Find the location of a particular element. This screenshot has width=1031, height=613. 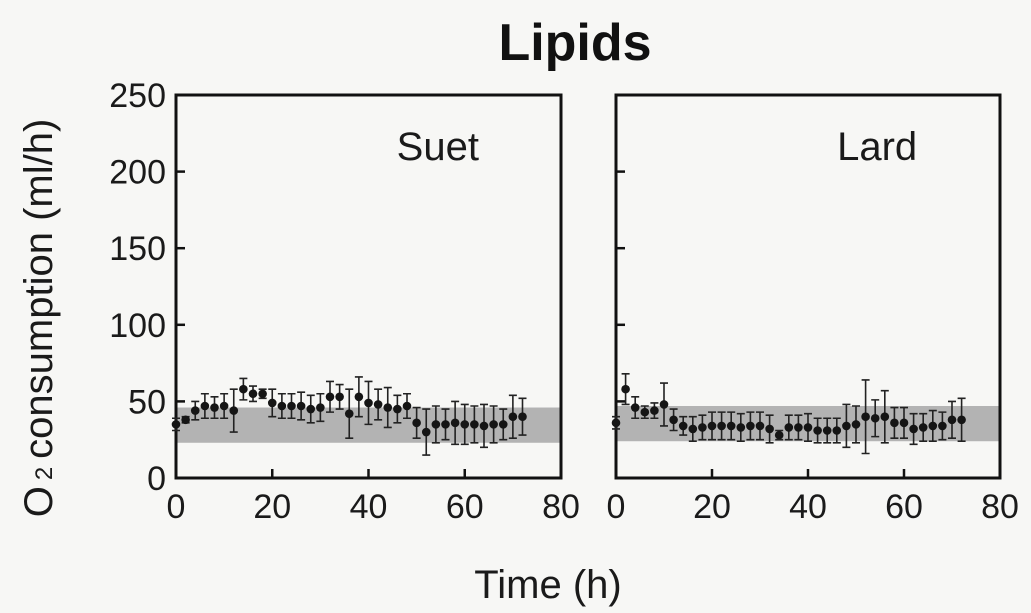

panel-label: Lard is located at coordinates (877, 147).